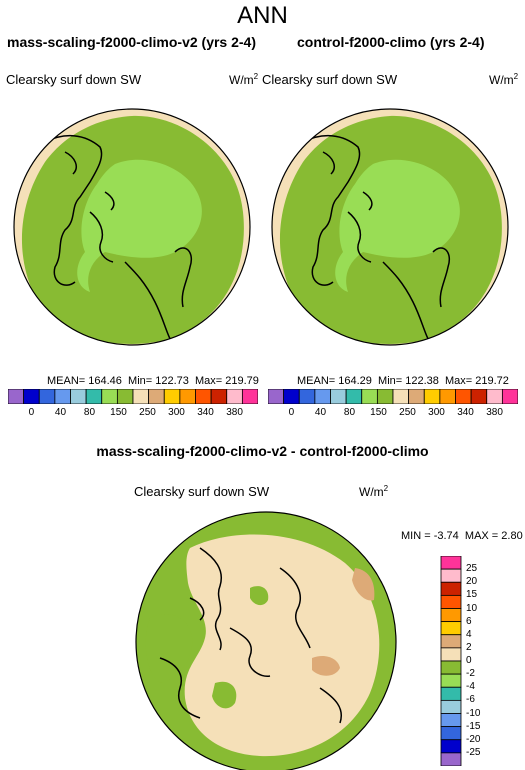  What do you see at coordinates (374, 491) in the screenshot?
I see `diff-units: W/m2` at bounding box center [374, 491].